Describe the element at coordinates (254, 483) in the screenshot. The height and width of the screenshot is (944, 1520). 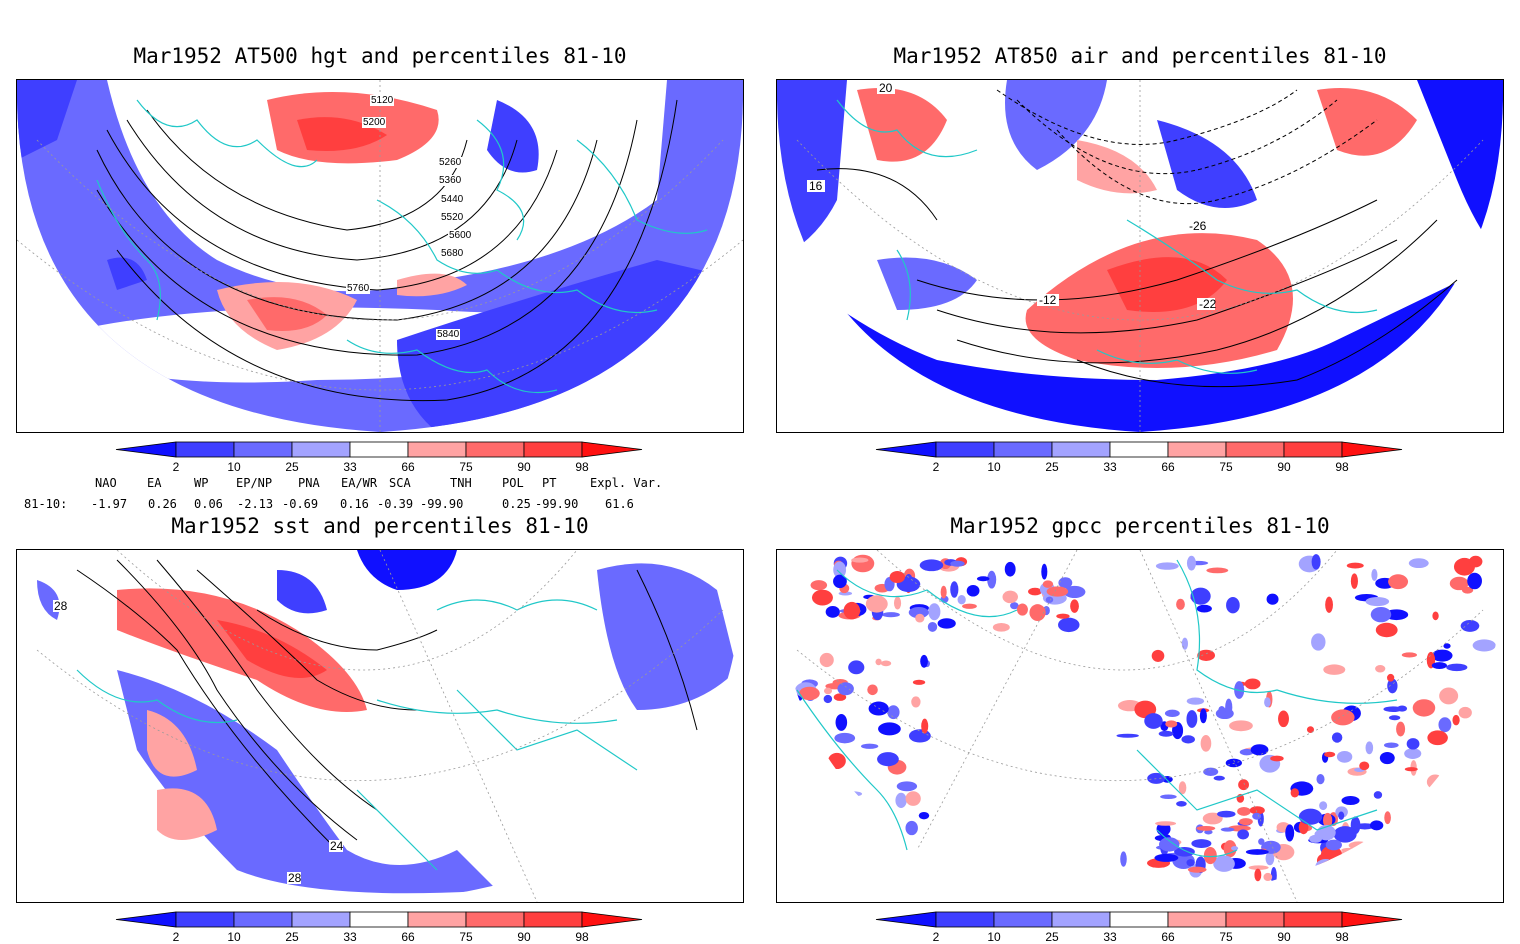
I see `index-header: EP/NP` at that location.